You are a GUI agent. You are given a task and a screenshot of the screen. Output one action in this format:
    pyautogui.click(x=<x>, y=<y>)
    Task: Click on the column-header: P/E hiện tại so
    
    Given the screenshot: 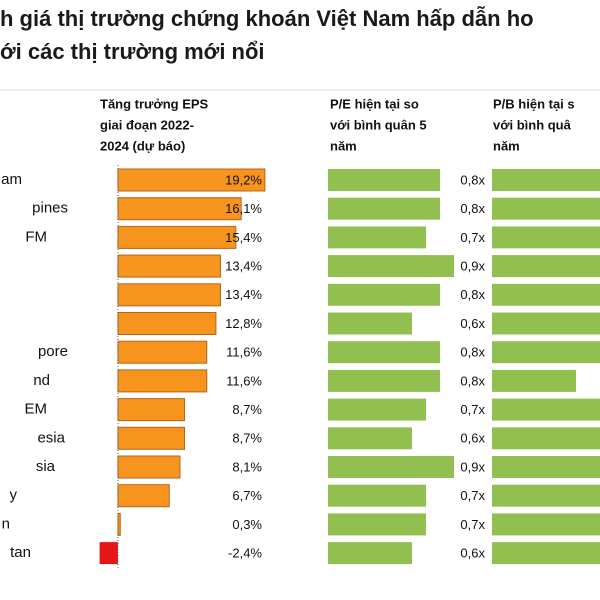 What is the action you would take?
    pyautogui.click(x=374, y=103)
    